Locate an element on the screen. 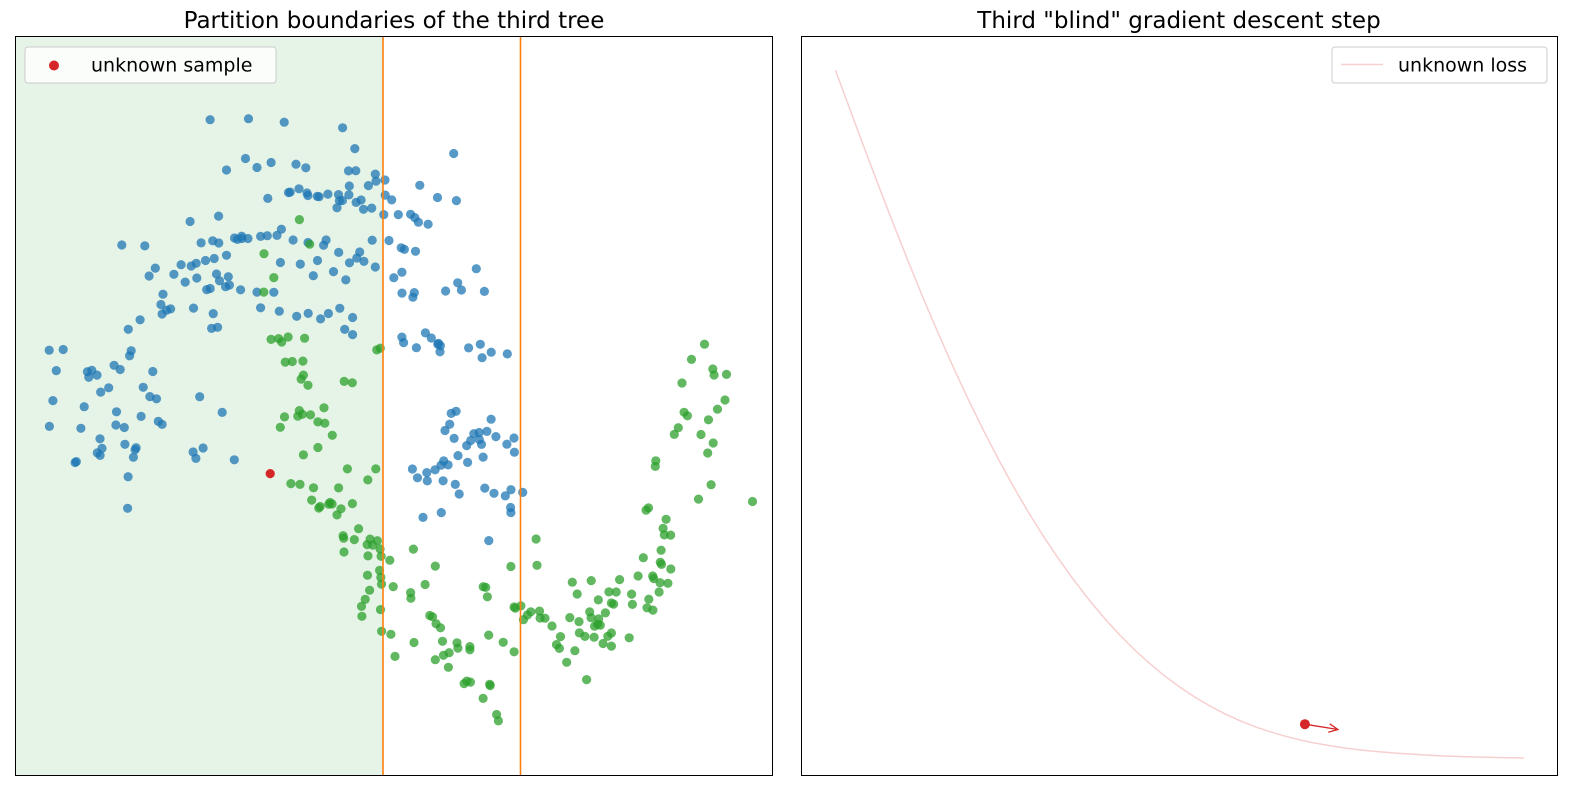 The image size is (1575, 794). current-loss-point is located at coordinates (1304, 724).